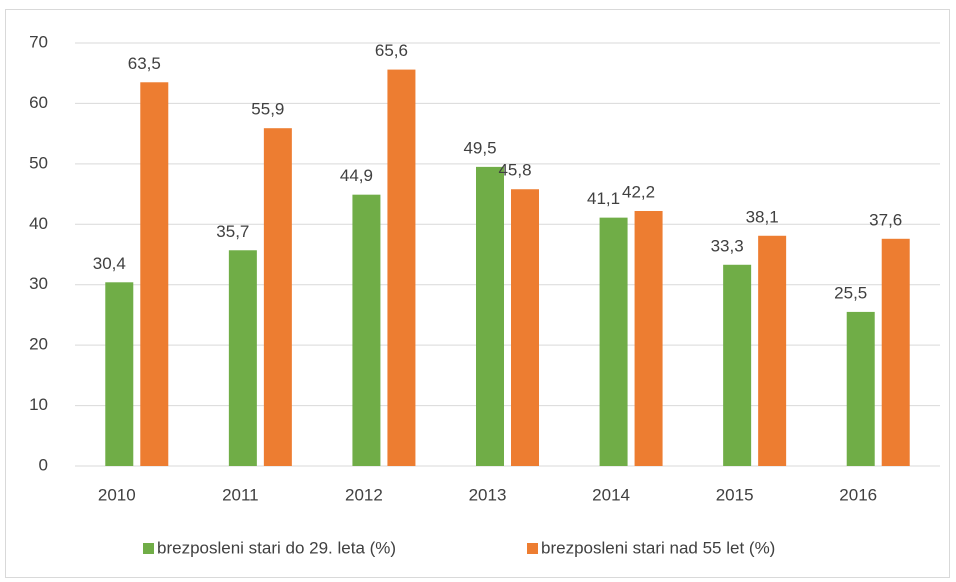 The image size is (956, 582). What do you see at coordinates (514, 170) in the screenshot?
I see `data-label: 45,8` at bounding box center [514, 170].